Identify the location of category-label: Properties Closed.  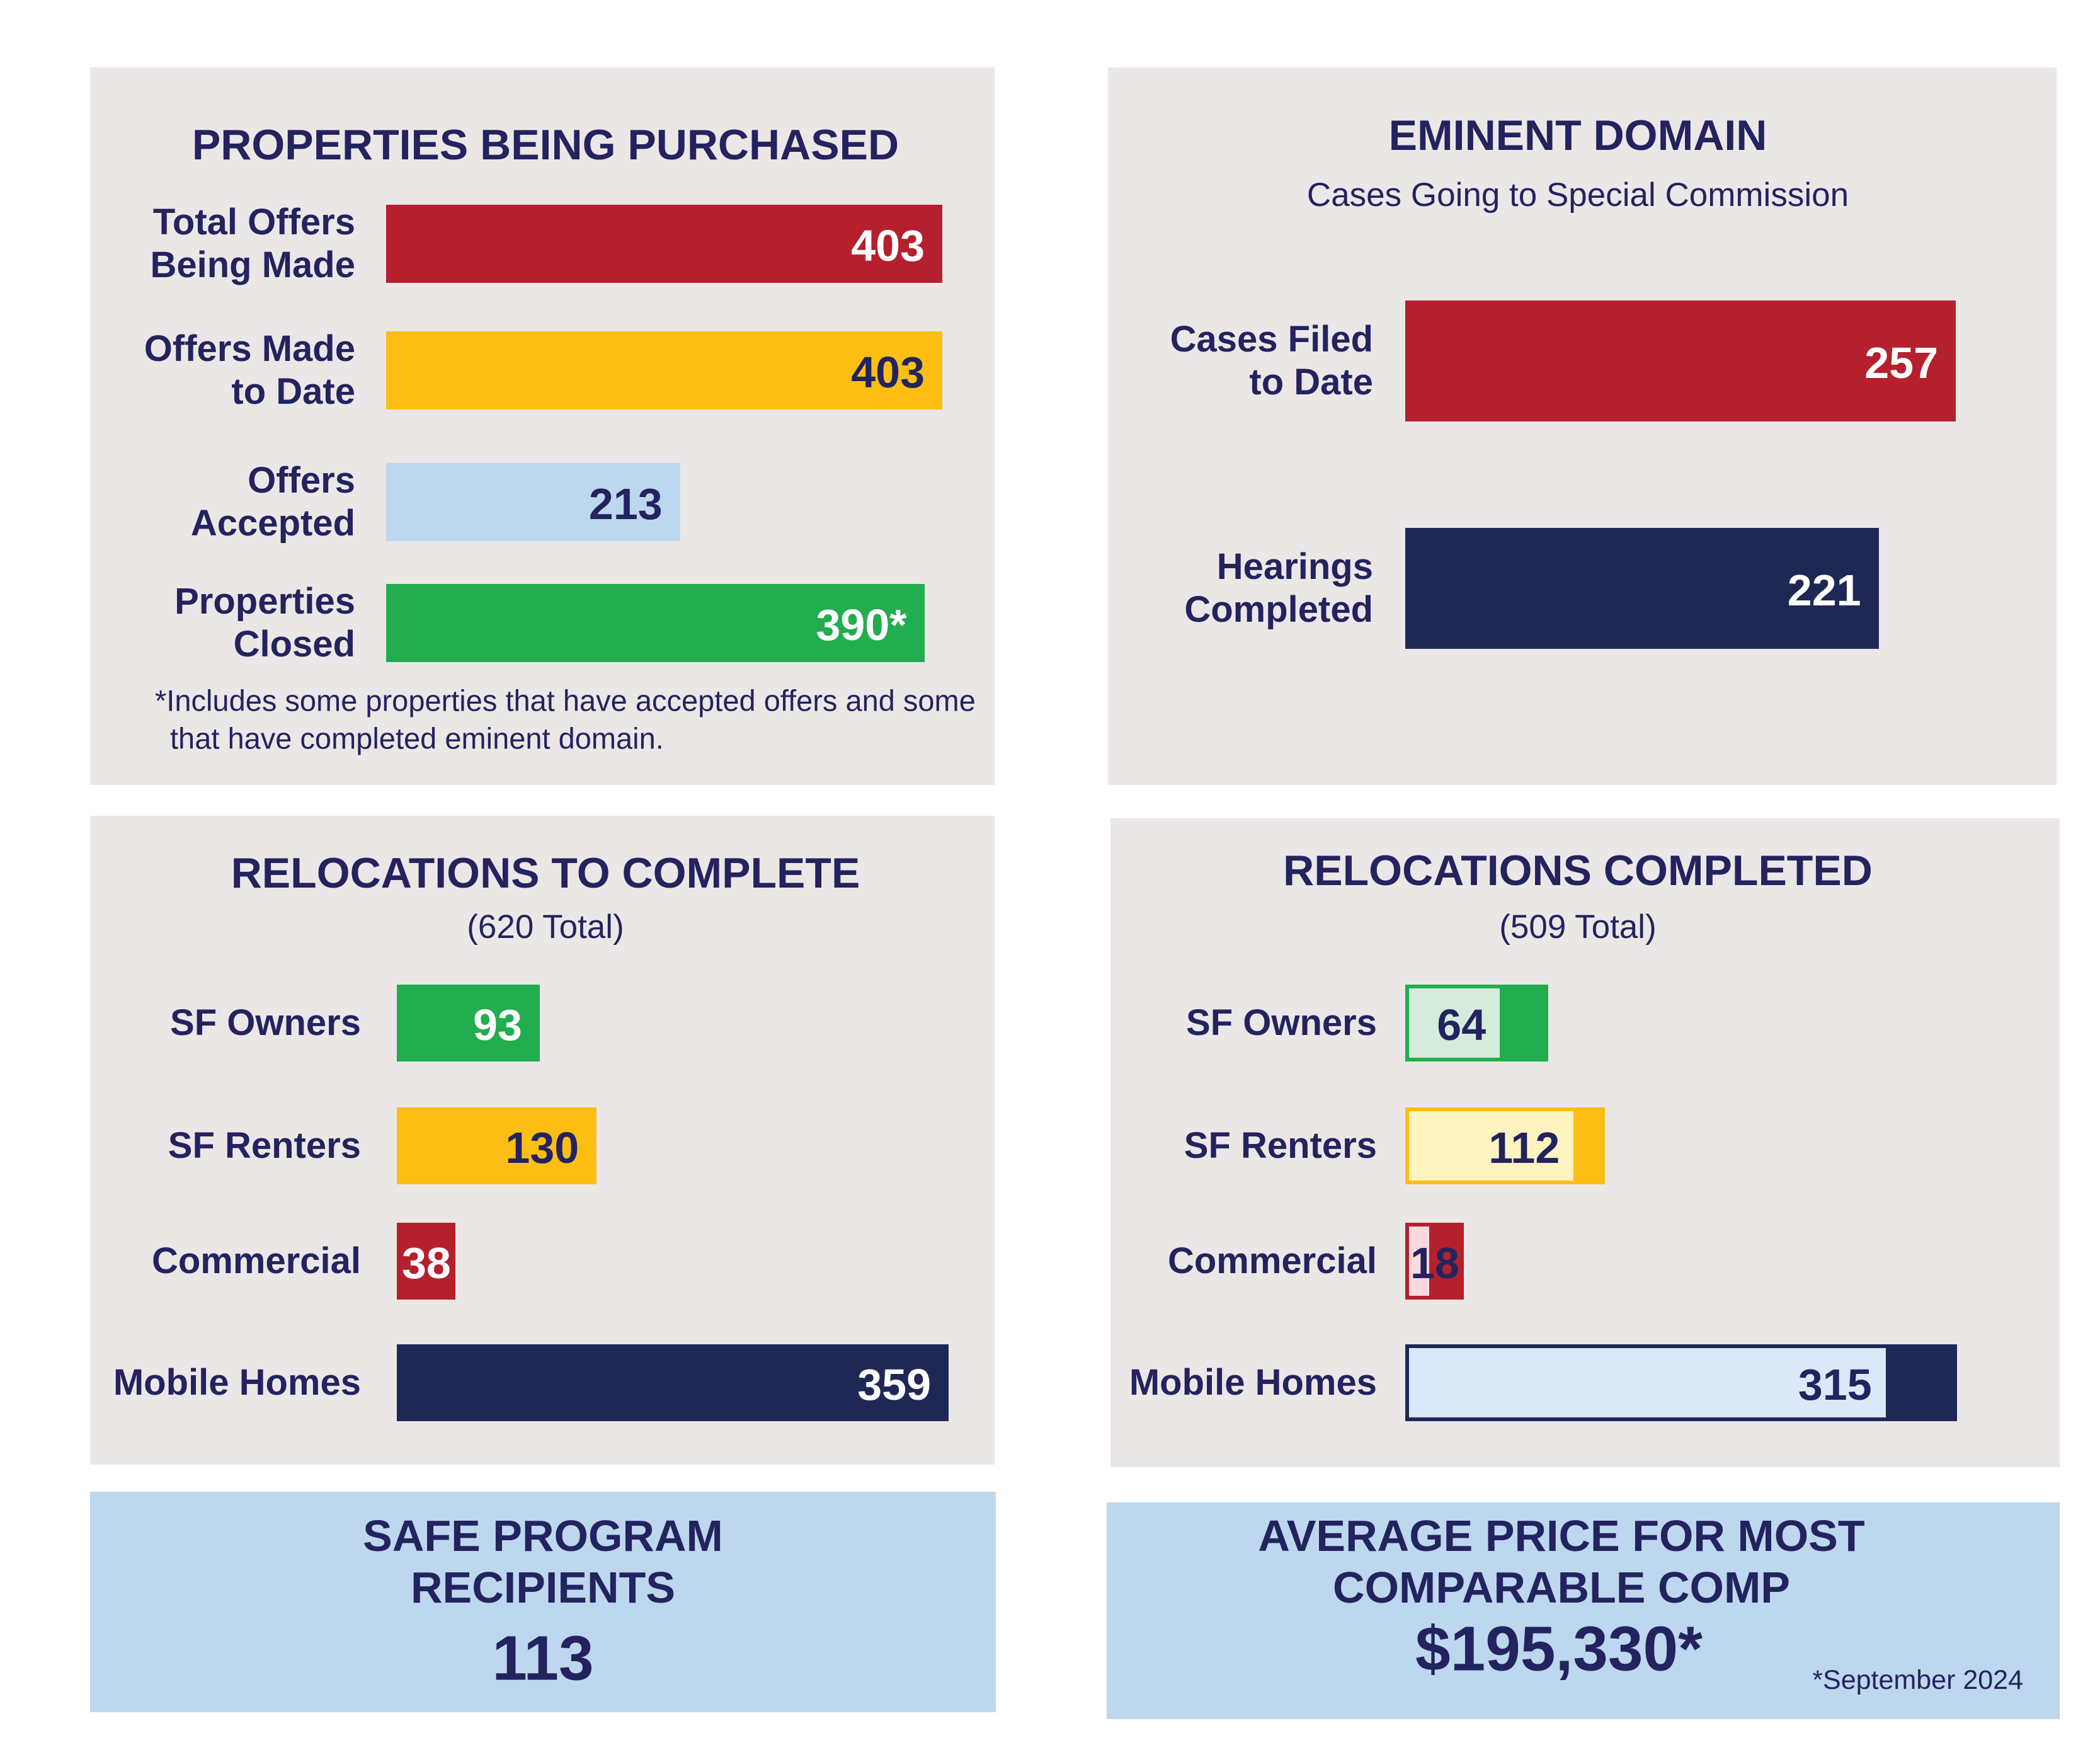
(265, 623).